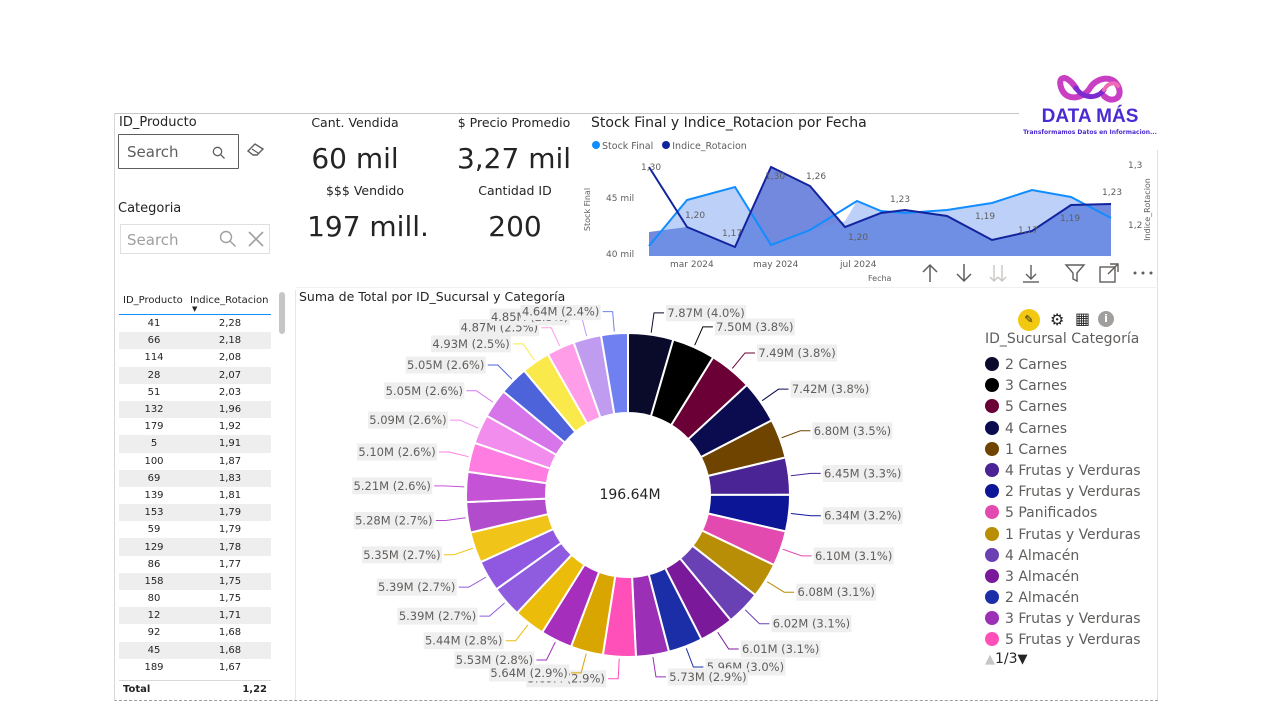 Image resolution: width=1272 pixels, height=716 pixels. Describe the element at coordinates (195, 650) in the screenshot. I see `table-row: 45 1,68` at that location.